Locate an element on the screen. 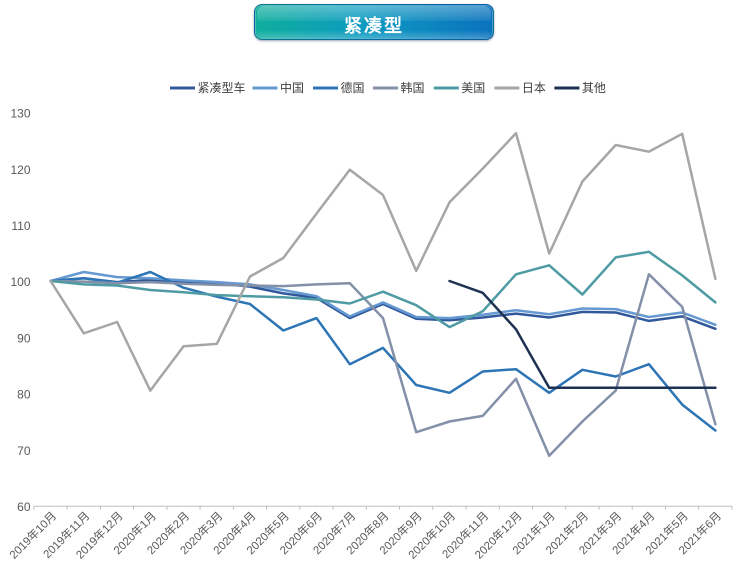  svg-text: 90 is located at coordinates (24, 338).